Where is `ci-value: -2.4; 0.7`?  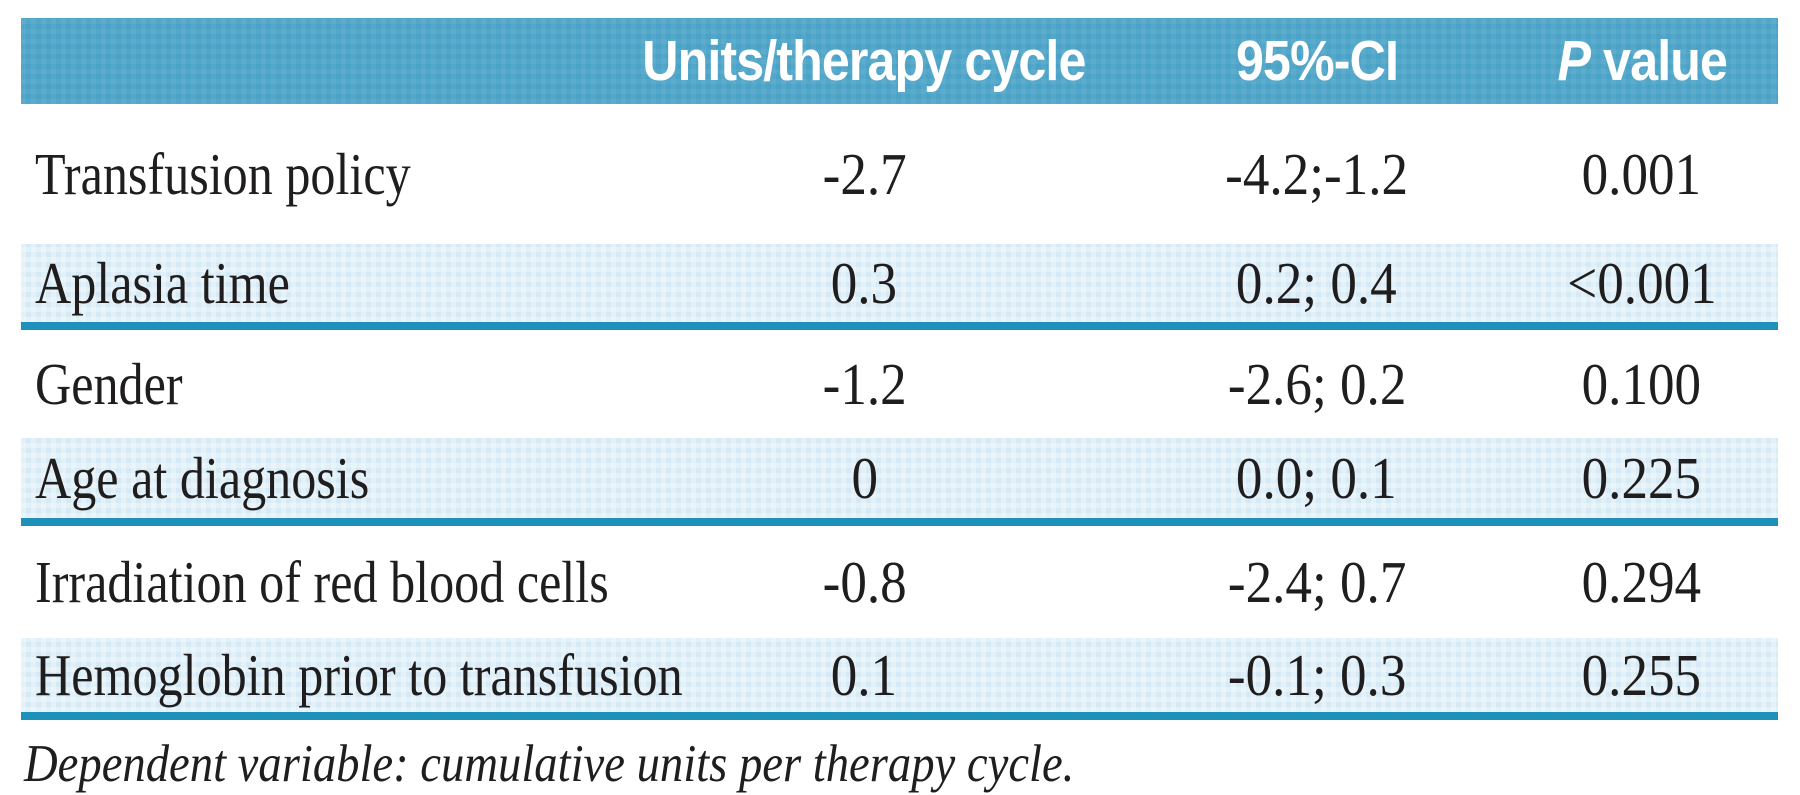
ci-value: -2.4; 0.7 is located at coordinates (1316, 581).